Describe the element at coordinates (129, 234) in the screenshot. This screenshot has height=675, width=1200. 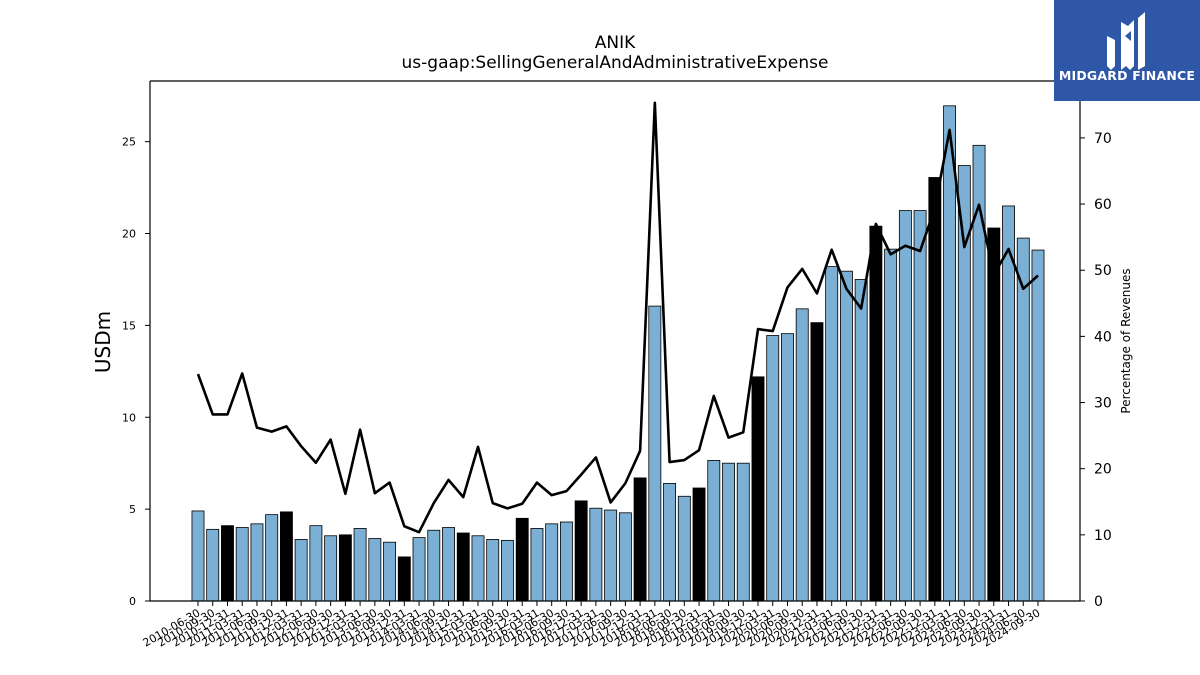
I see `y-tick-label: 20` at that location.